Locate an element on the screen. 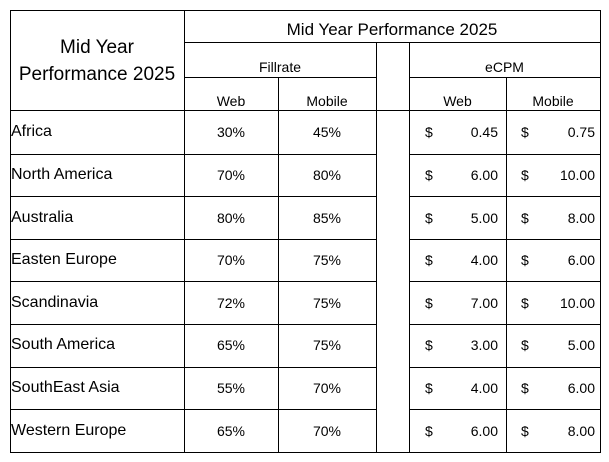 The image size is (609, 462). ecpm-mobile-cell: 0.75 is located at coordinates (581, 132).